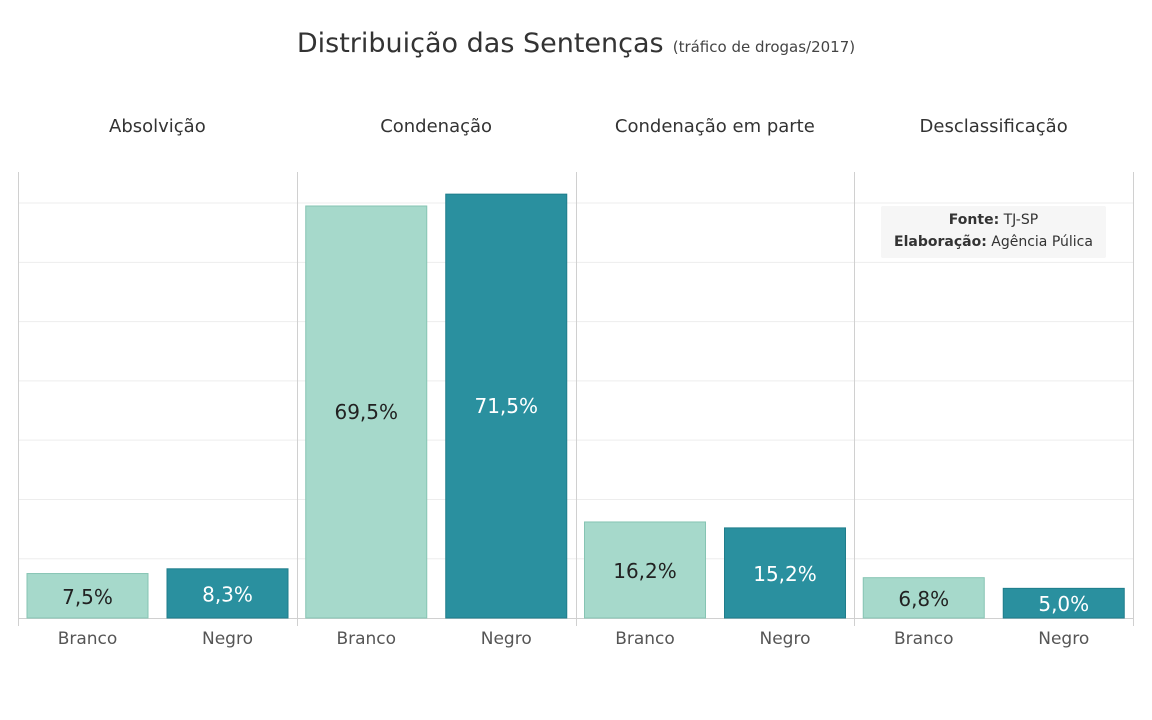 Image resolution: width=1152 pixels, height=720 pixels. Describe the element at coordinates (764, 47) in the screenshot. I see `chart-title-sub: (tráfico de drogas/2017)` at that location.